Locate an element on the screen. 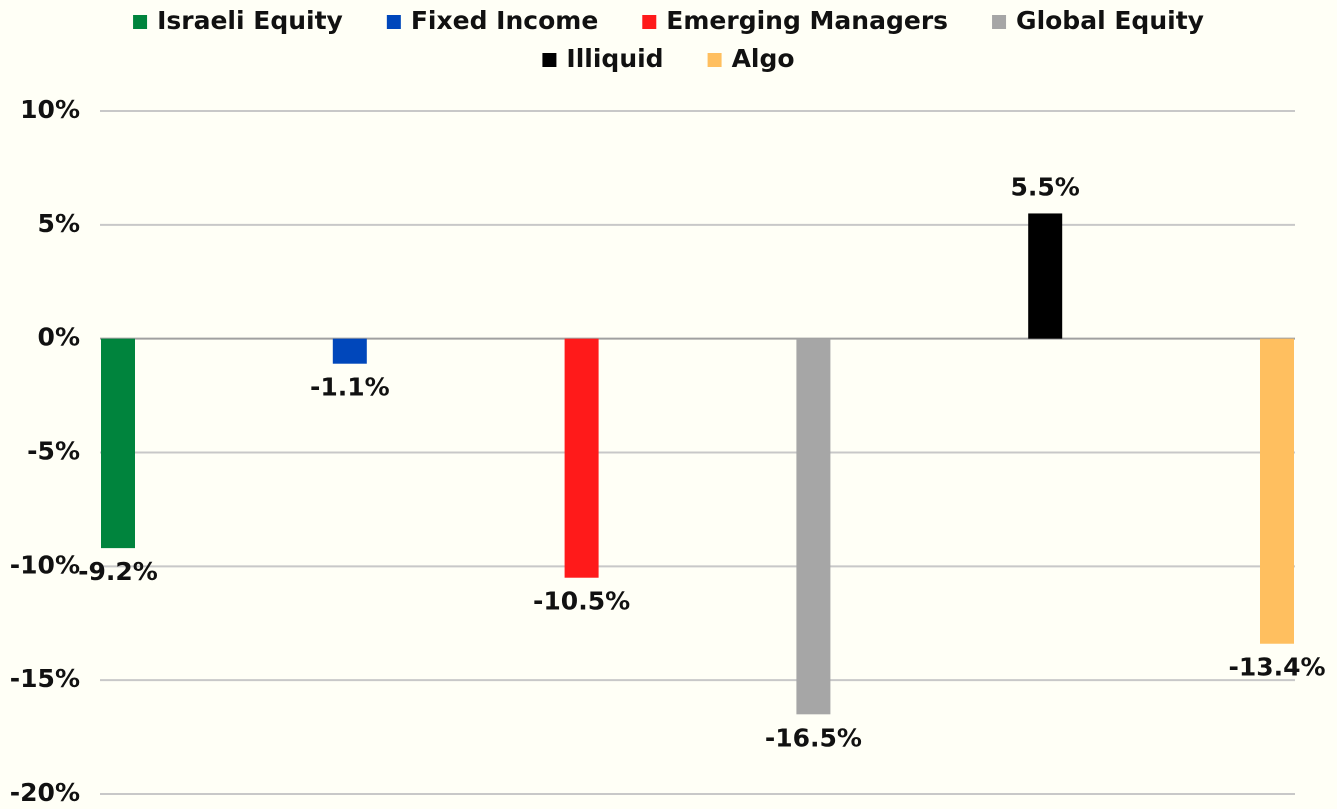 This screenshot has height=809, width=1337. data-label: -16.5% is located at coordinates (813, 737).